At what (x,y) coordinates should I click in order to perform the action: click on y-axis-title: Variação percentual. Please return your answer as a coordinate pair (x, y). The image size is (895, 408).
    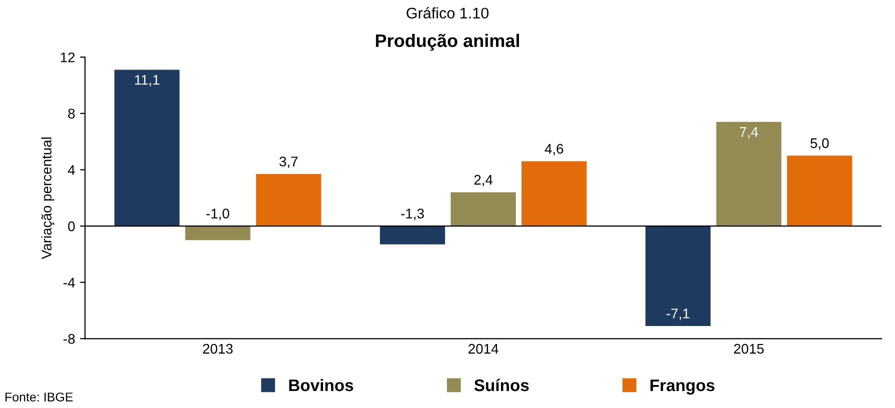
    Looking at the image, I should click on (47, 199).